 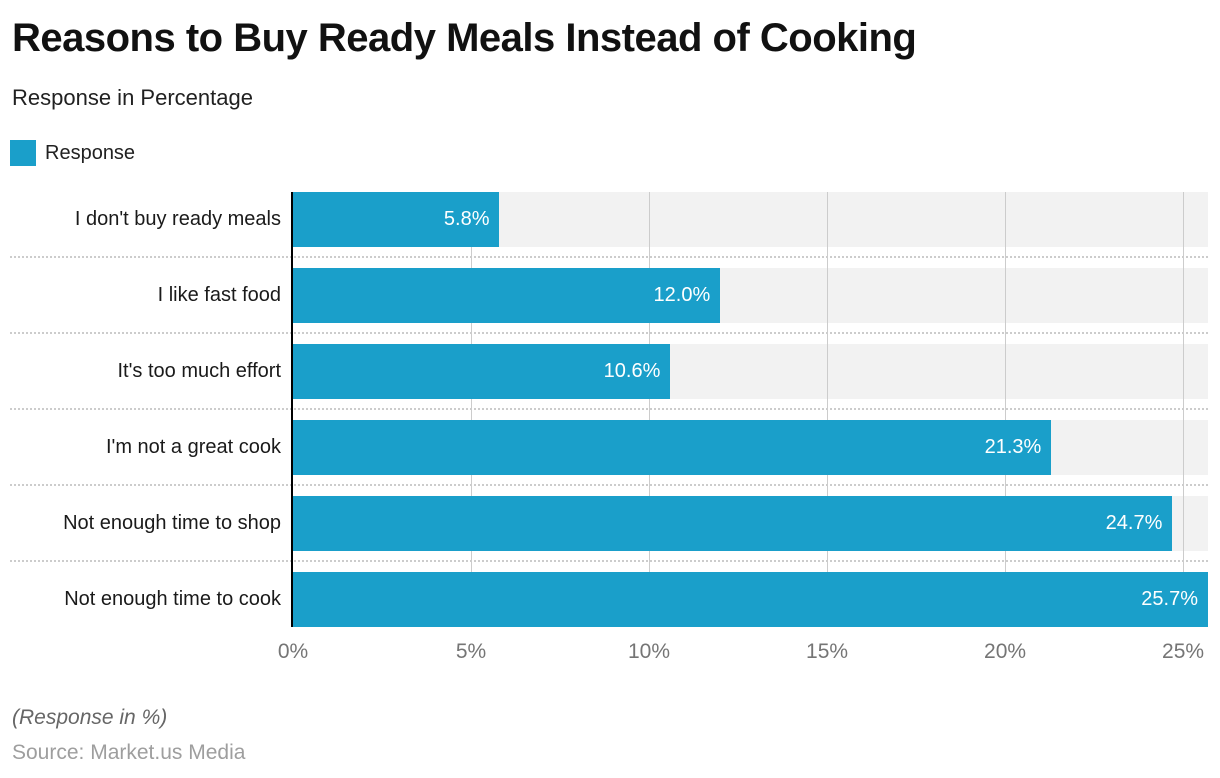 What do you see at coordinates (750, 219) in the screenshot?
I see `bar-track: 5.8%` at bounding box center [750, 219].